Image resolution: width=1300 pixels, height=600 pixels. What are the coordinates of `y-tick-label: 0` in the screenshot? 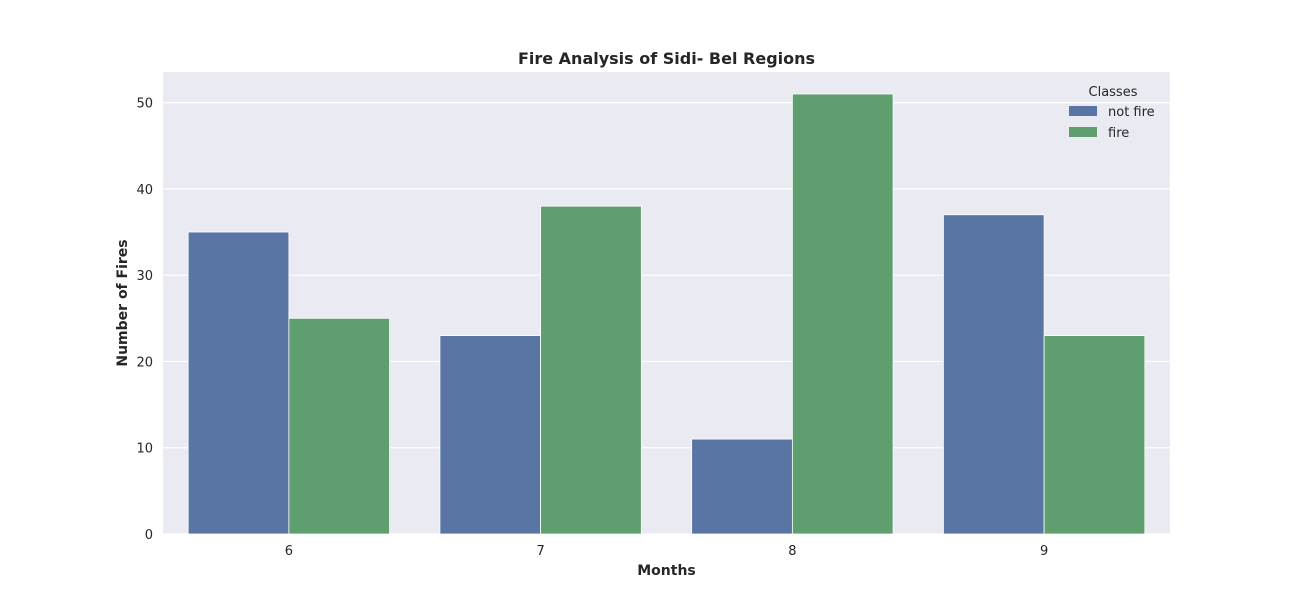 It's located at (149, 535).